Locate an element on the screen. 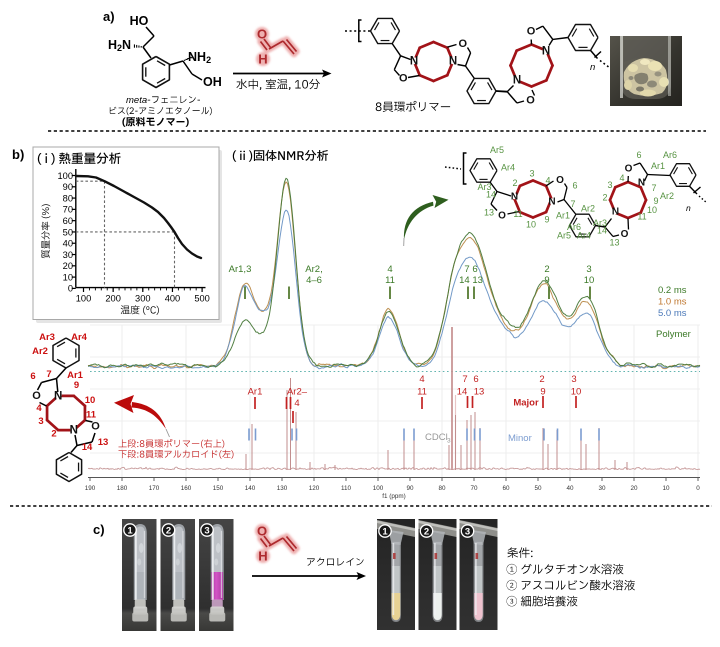 This screenshot has height=647, width=720. svg-text: 170 is located at coordinates (154, 488).